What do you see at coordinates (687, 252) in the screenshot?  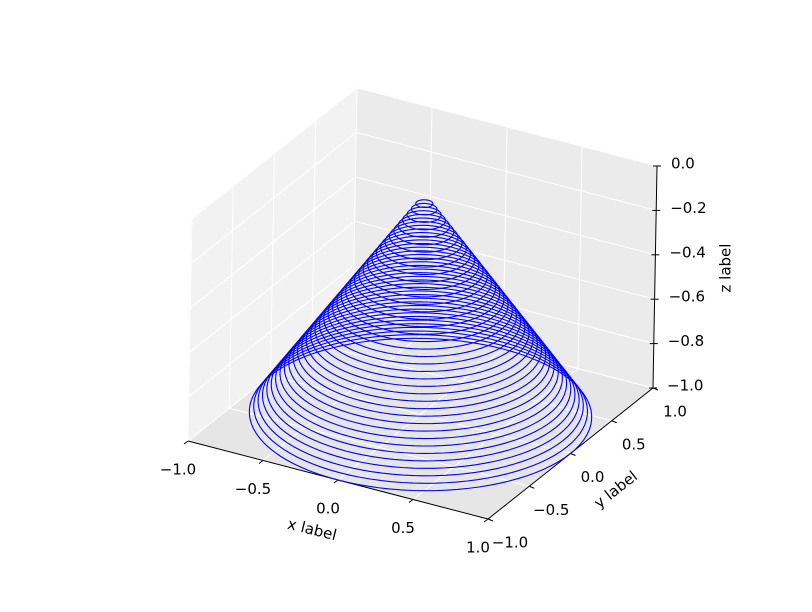 I see `z-tick-label: −0.4` at bounding box center [687, 252].